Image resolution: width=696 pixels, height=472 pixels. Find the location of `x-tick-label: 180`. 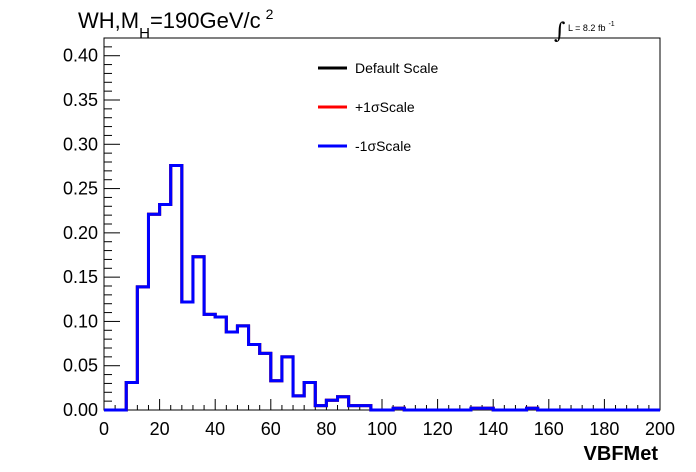

x-tick-label: 180 is located at coordinates (604, 429).